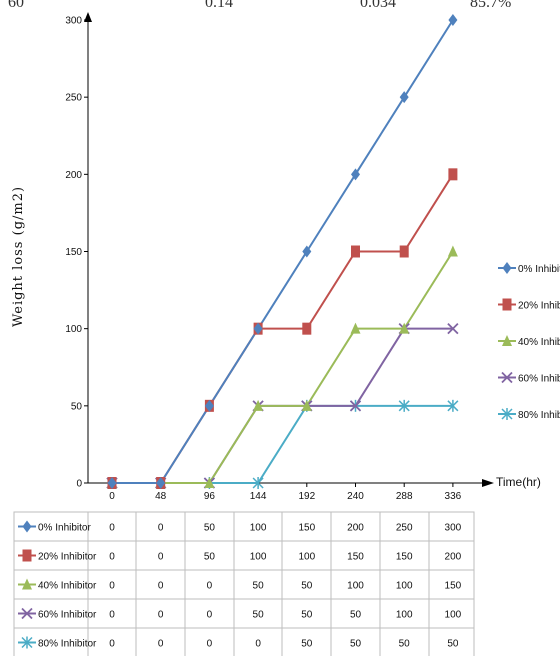  What do you see at coordinates (404, 528) in the screenshot?
I see `table-cell: 250` at bounding box center [404, 528].